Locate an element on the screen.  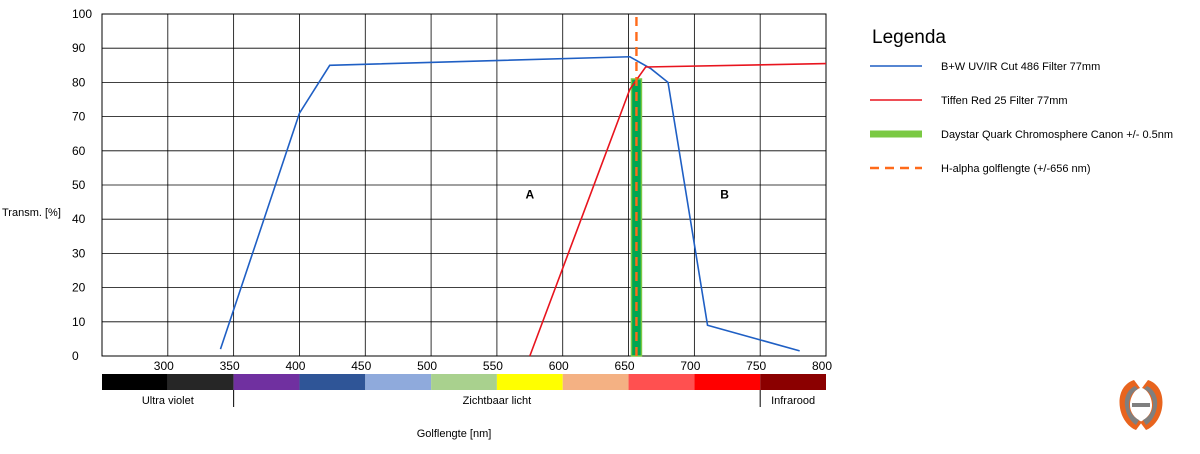
legend-label: Tiffen Red 25 Filter 77mm is located at coordinates (1004, 101).